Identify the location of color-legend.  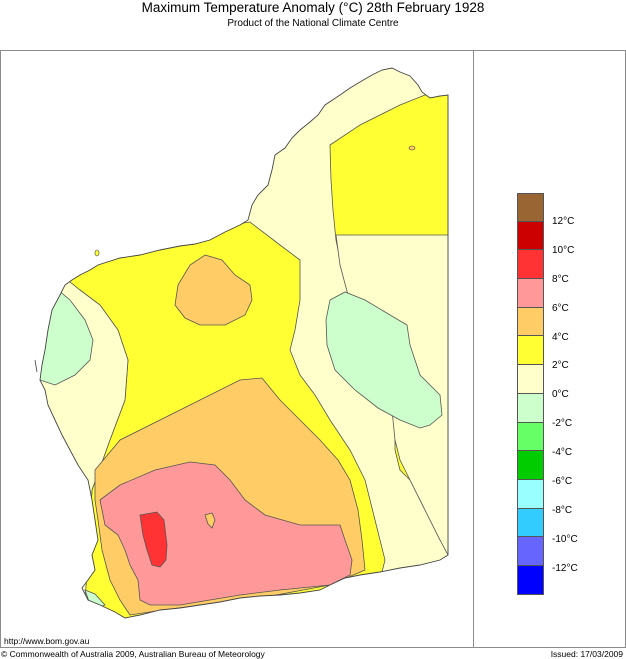
(530, 394).